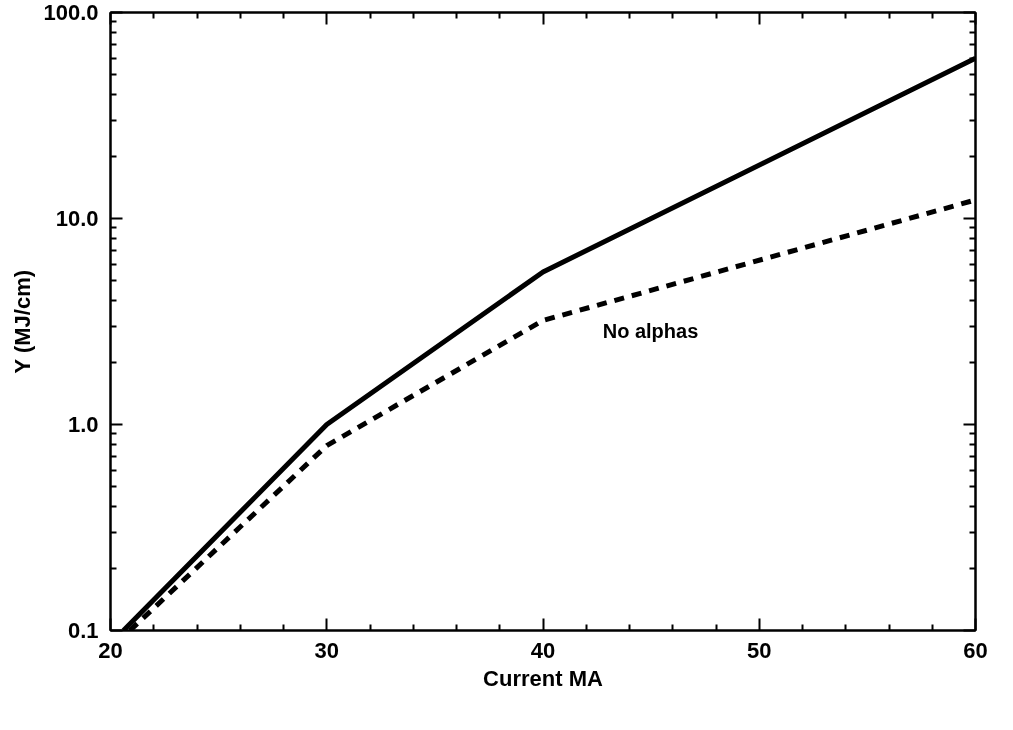 This screenshot has width=1013, height=730. What do you see at coordinates (543, 650) in the screenshot?
I see `x-tick-label: 40` at bounding box center [543, 650].